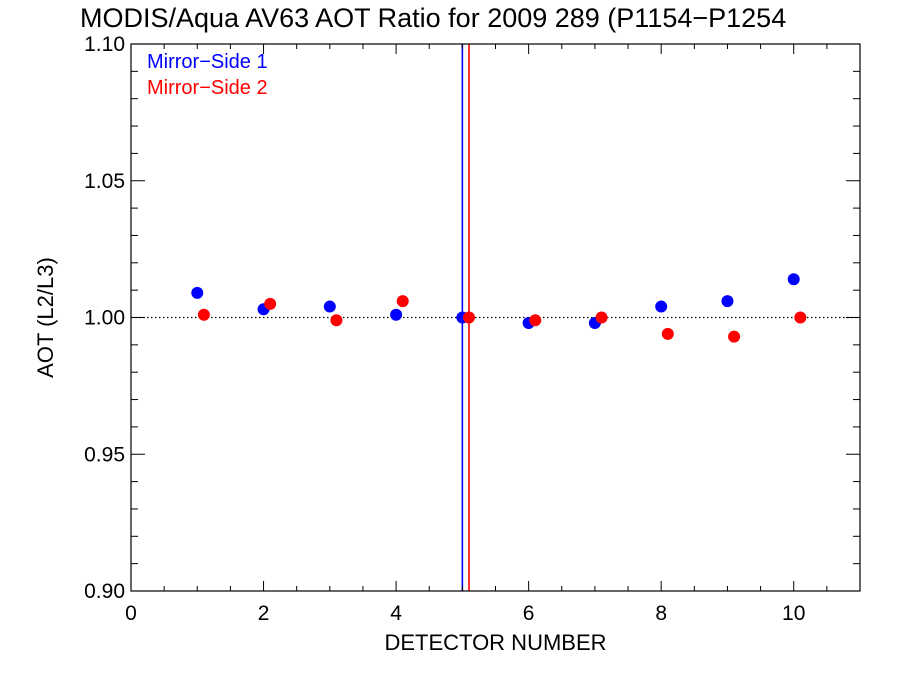 The width and height of the screenshot is (900, 675). I want to click on y-tick-label: 1.05, so click(104, 181).